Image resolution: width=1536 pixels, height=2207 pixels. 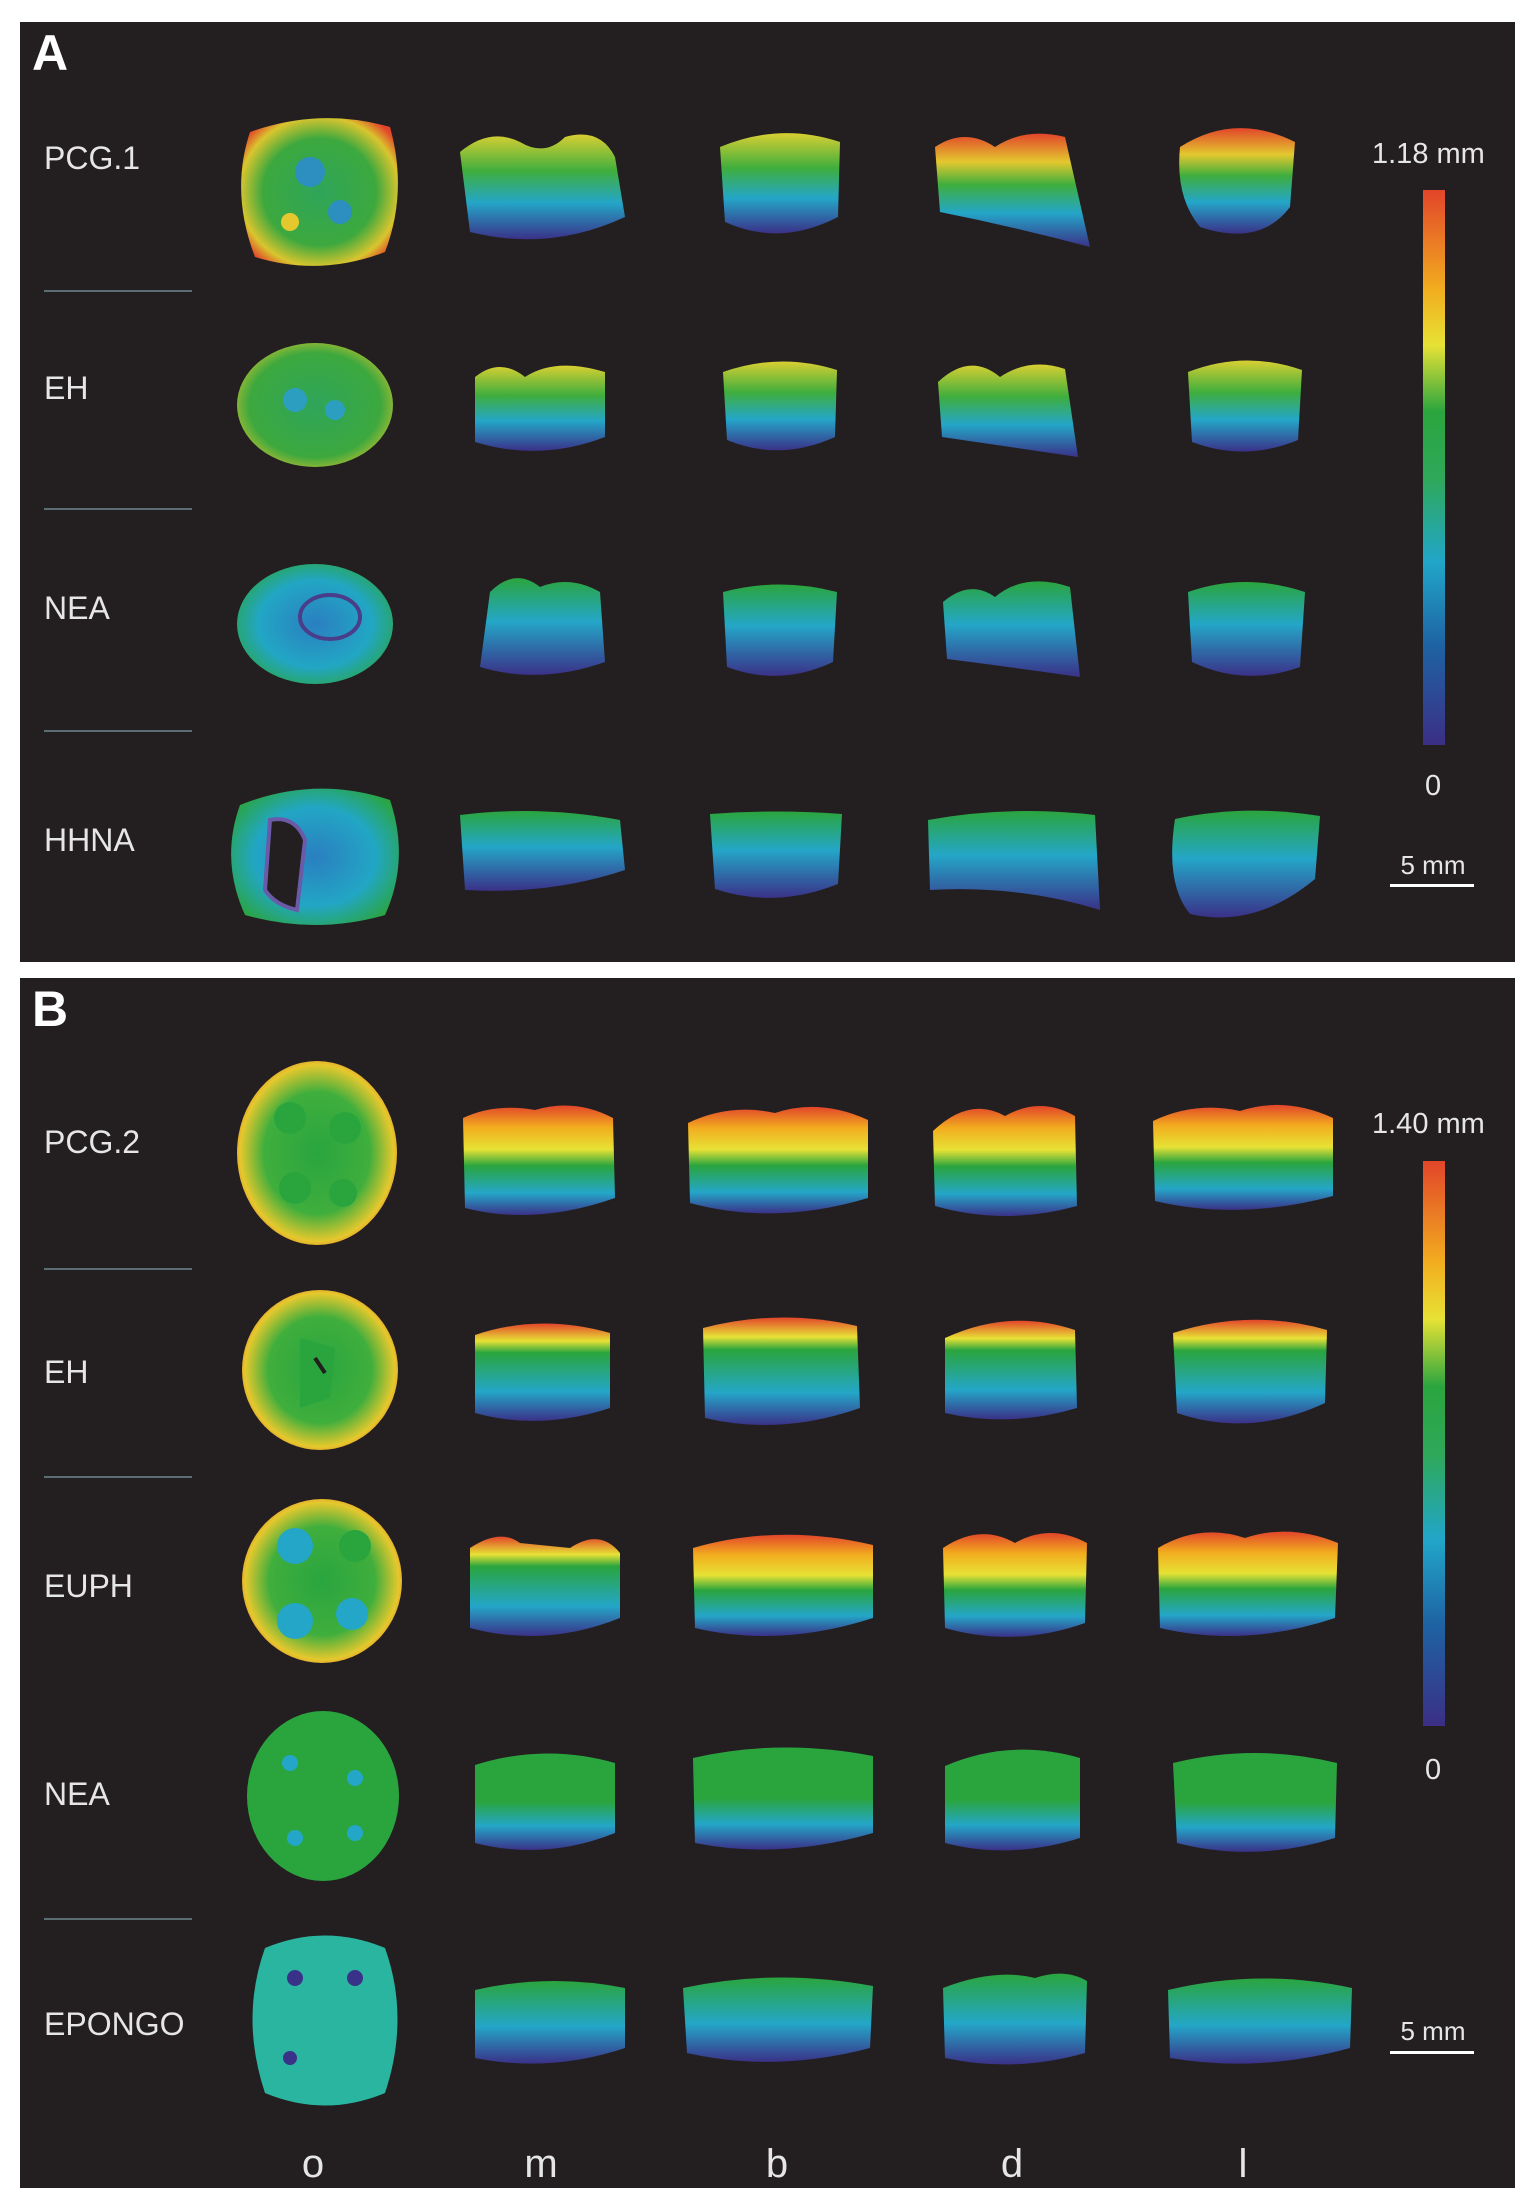 I want to click on panel-a-row-label-eh: EH, so click(x=66, y=388).